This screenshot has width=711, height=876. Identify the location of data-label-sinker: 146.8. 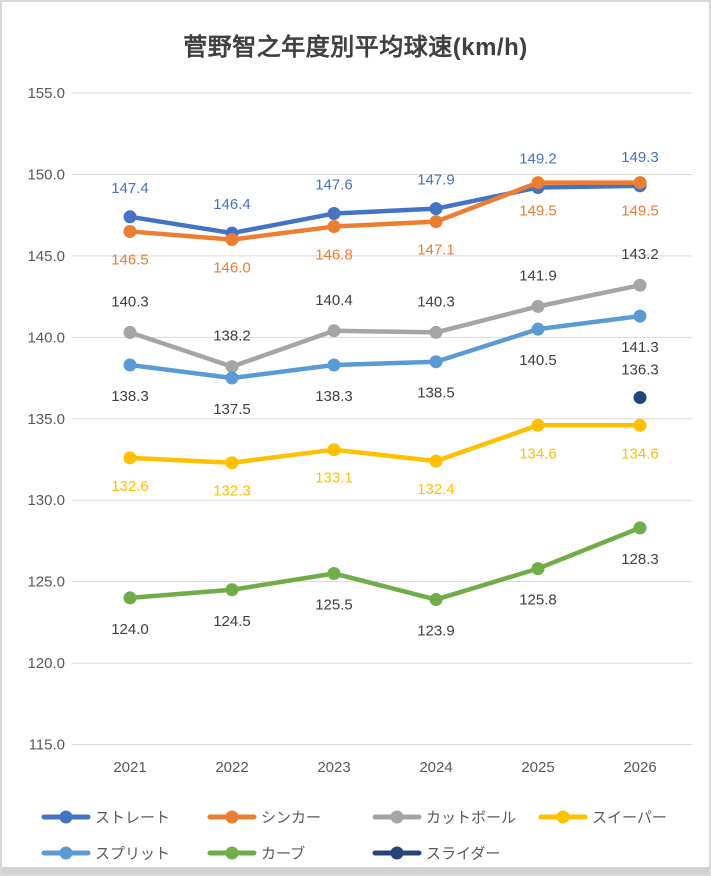
(334, 255).